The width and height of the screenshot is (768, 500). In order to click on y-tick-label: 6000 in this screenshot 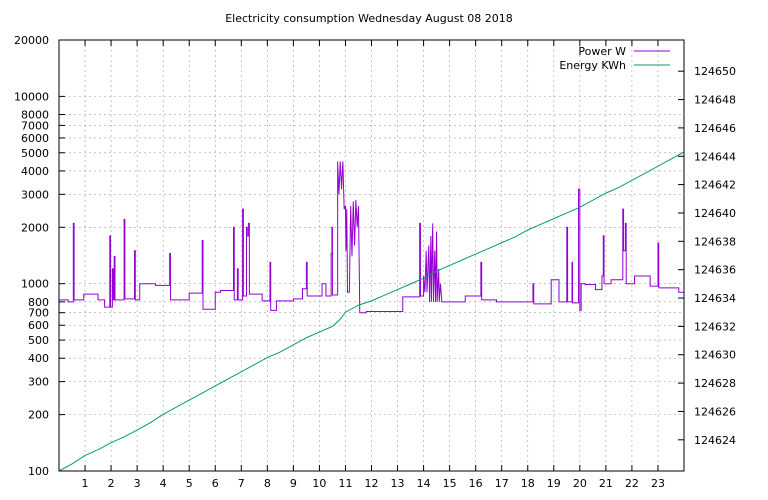, I will do `click(35, 138)`.